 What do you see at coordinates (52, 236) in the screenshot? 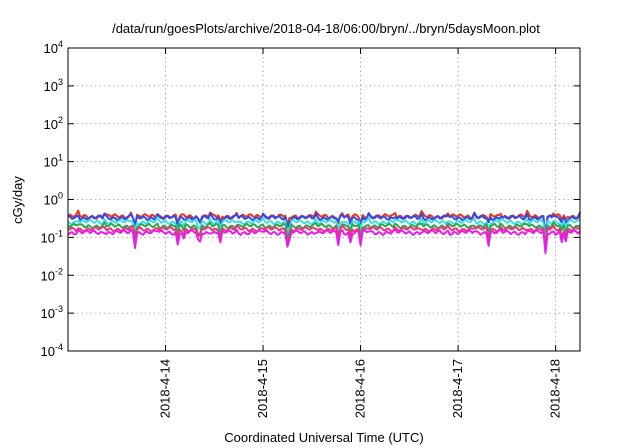
I see `y-tick-label: 10⁻¹` at bounding box center [52, 236].